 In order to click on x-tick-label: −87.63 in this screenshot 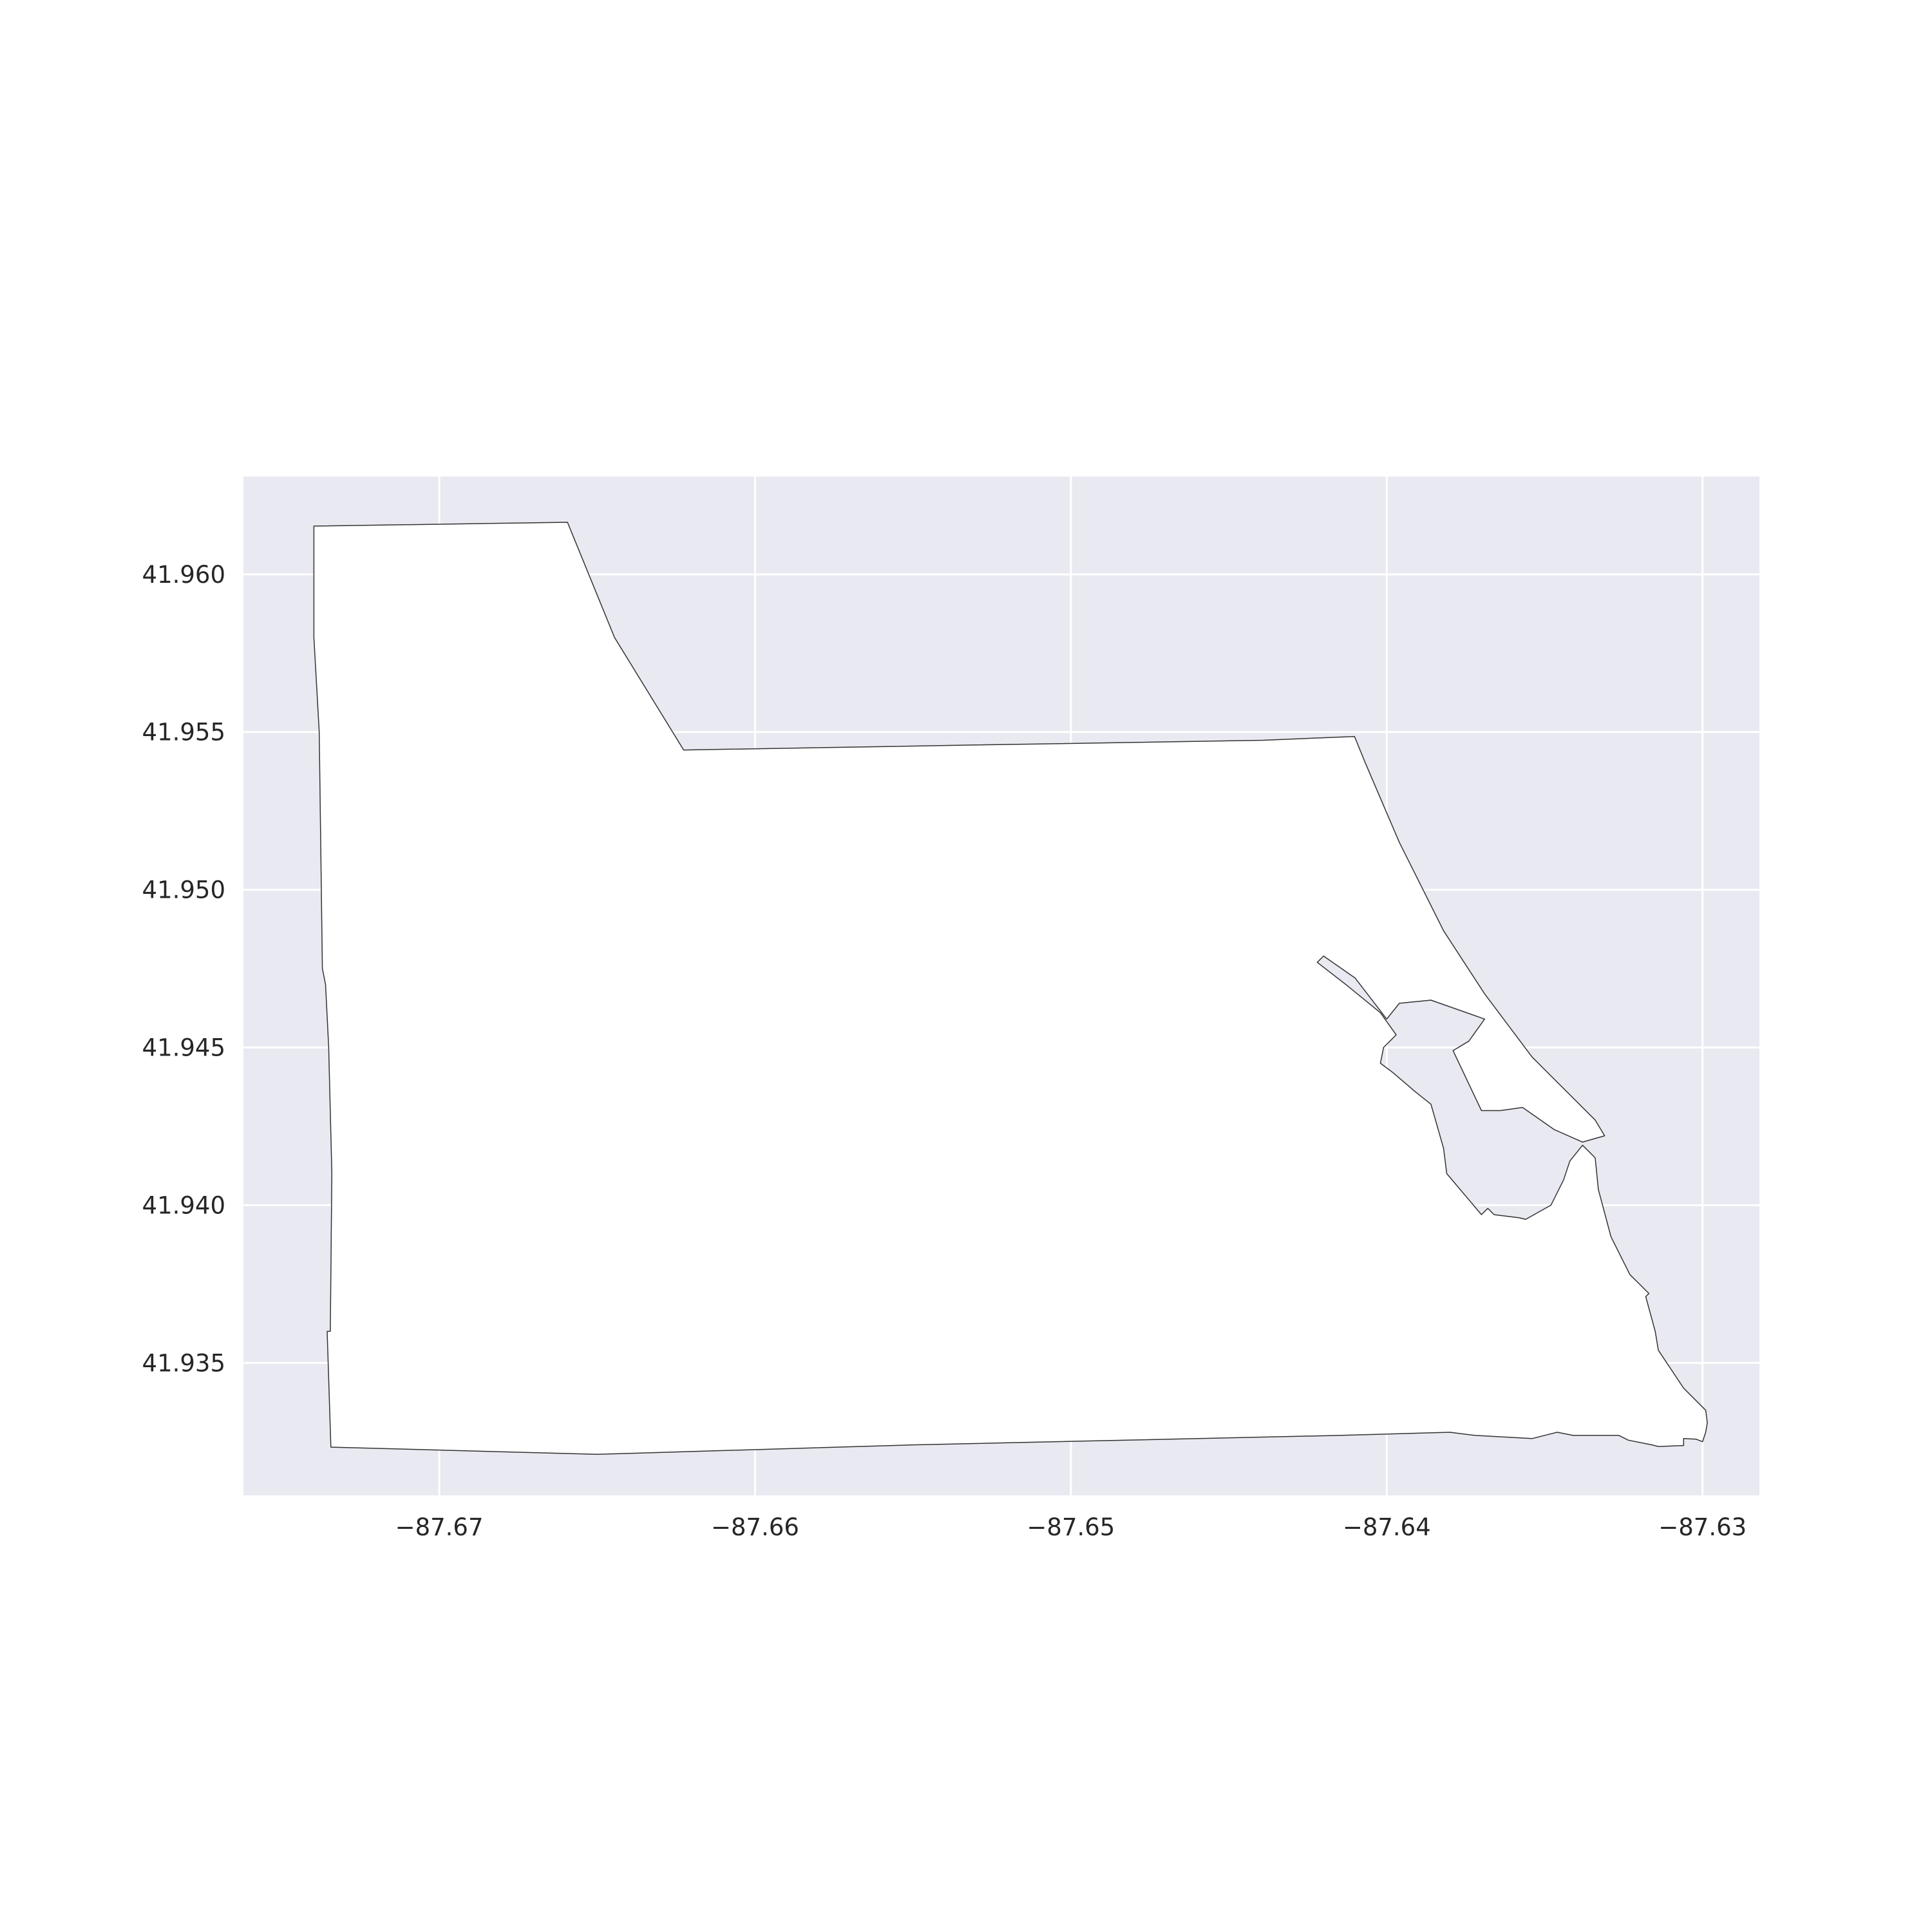, I will do `click(1702, 1527)`.